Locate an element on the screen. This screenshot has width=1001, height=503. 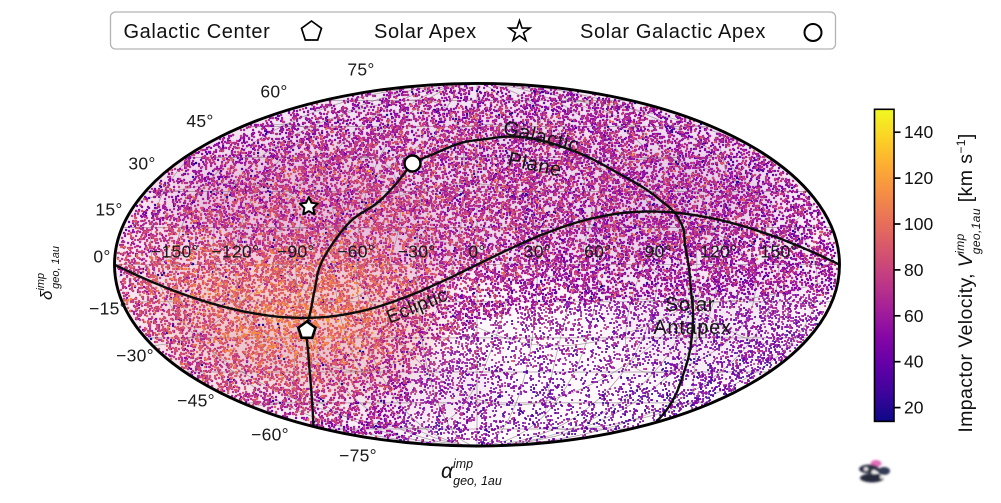
svg-text: 20 is located at coordinates (914, 408).